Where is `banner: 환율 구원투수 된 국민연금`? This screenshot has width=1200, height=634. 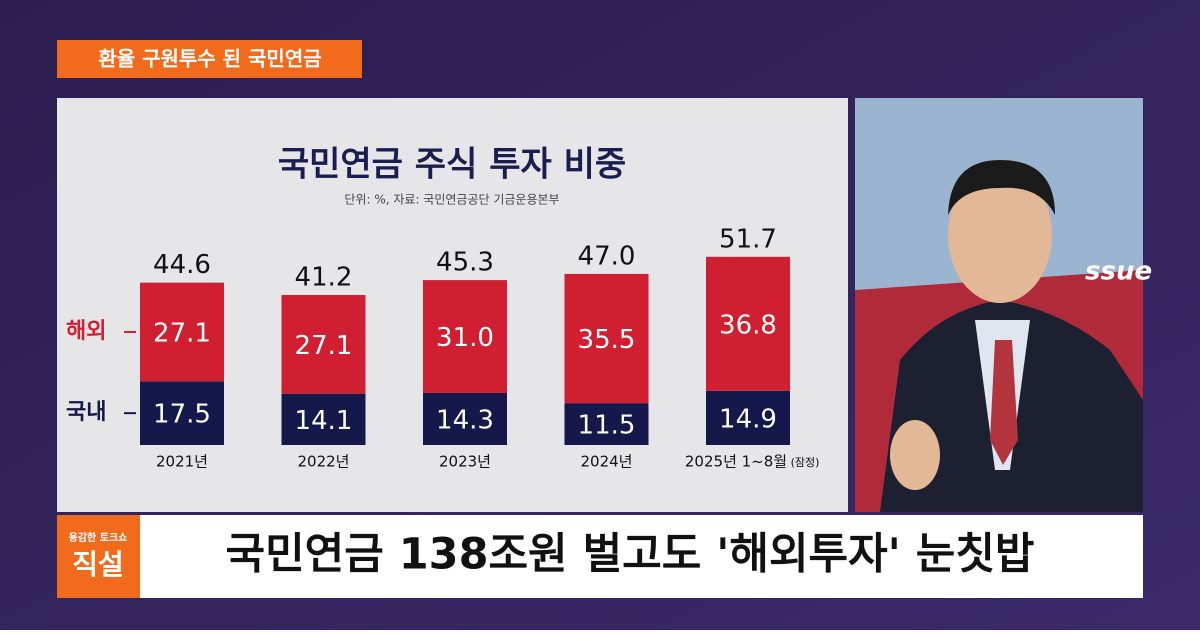 banner: 환율 구원투수 된 국민연금 is located at coordinates (209, 59).